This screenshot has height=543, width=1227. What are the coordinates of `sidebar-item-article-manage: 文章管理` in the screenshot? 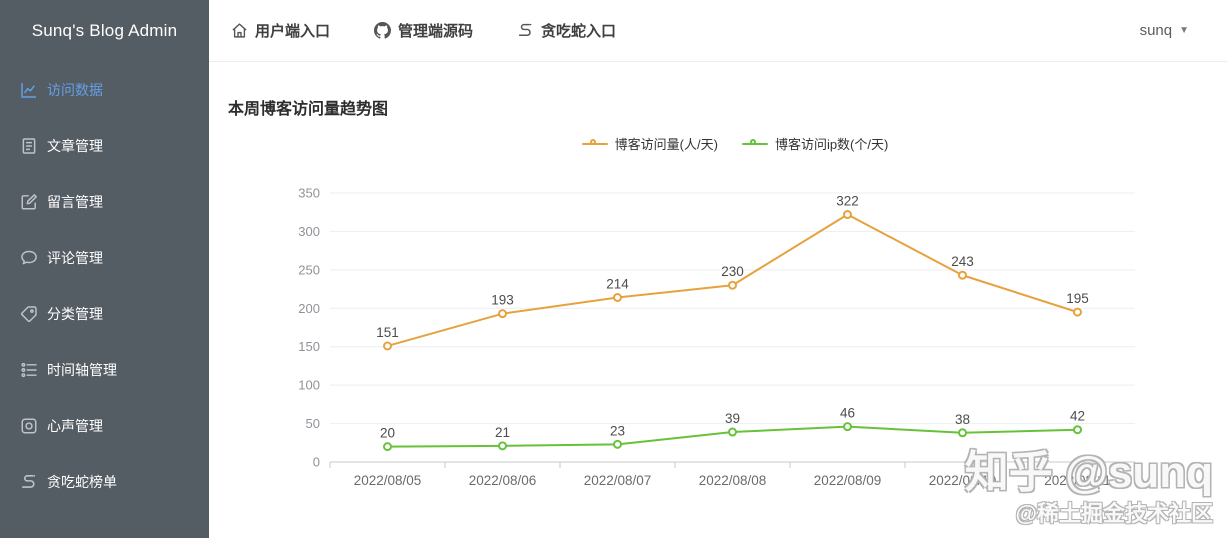 It's located at (104, 146).